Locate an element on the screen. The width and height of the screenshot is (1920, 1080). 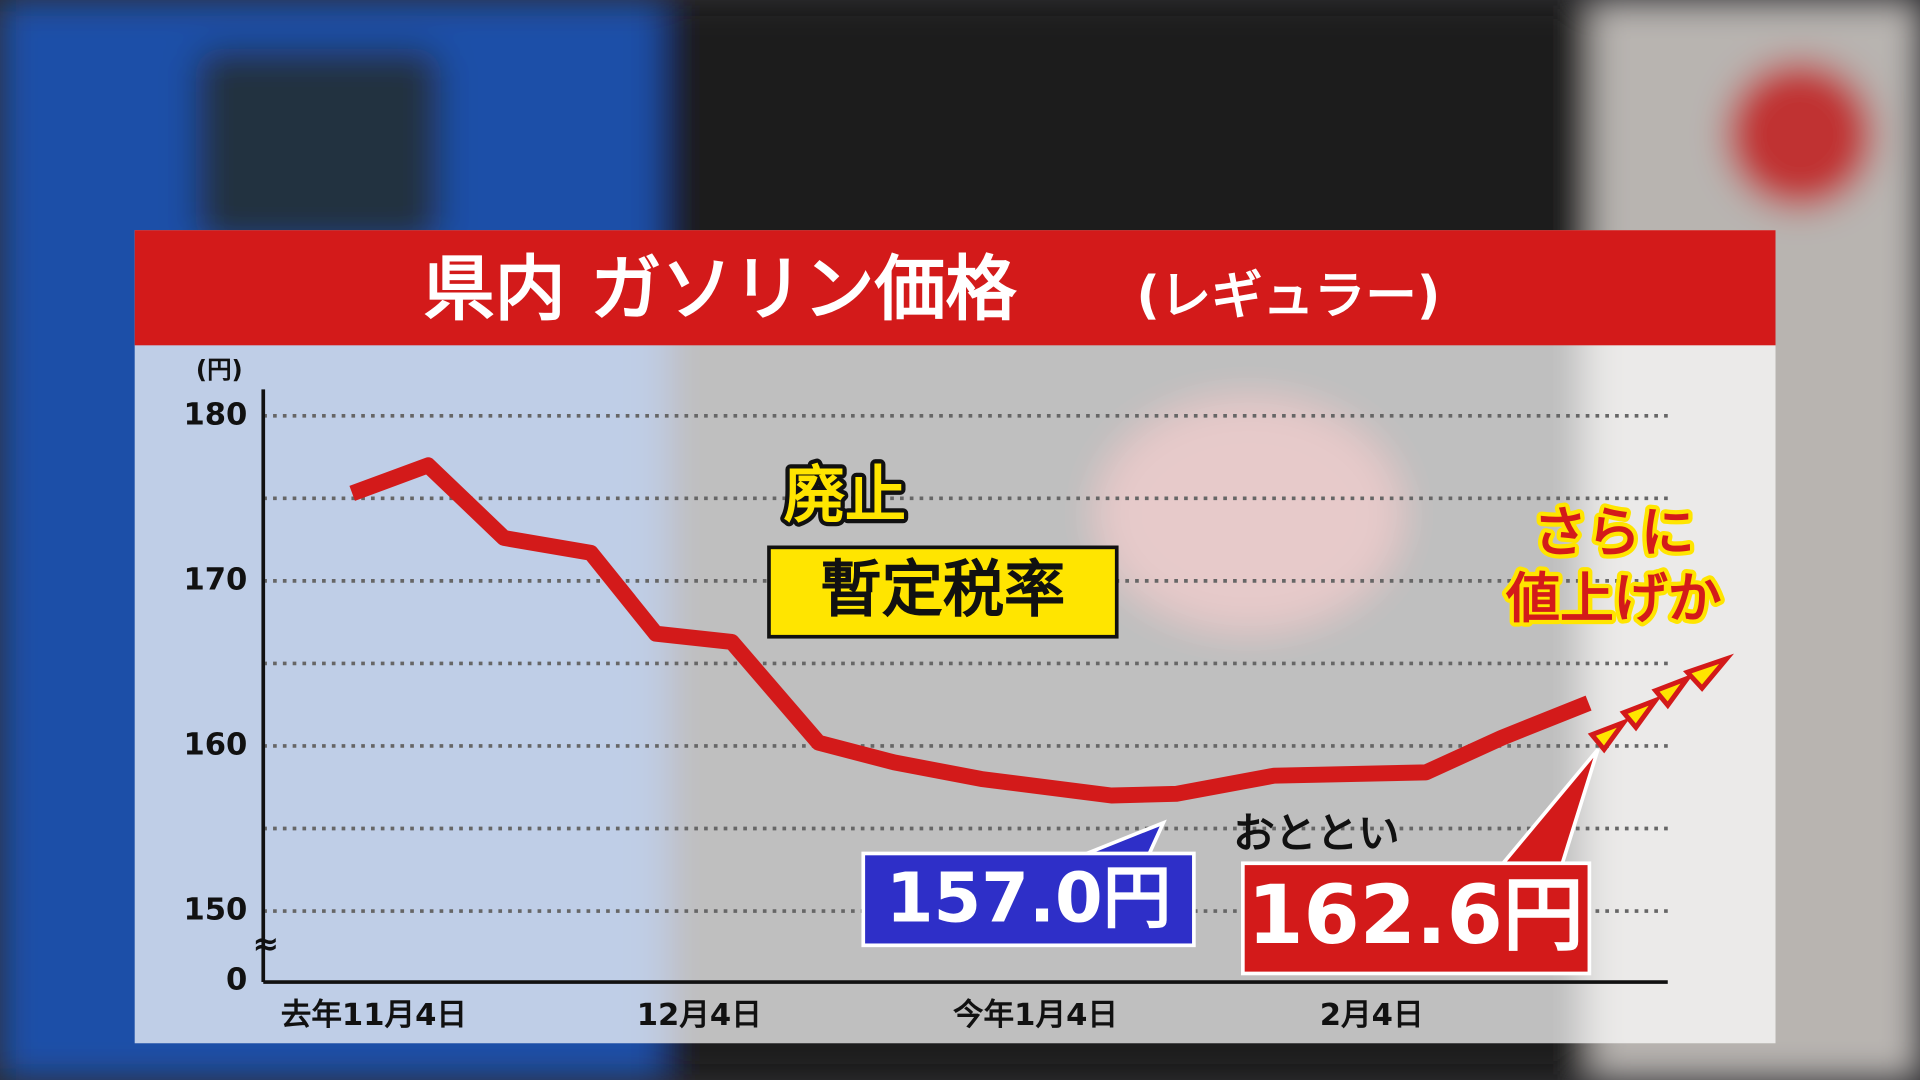
annotation: 廃止 is located at coordinates (845, 495).